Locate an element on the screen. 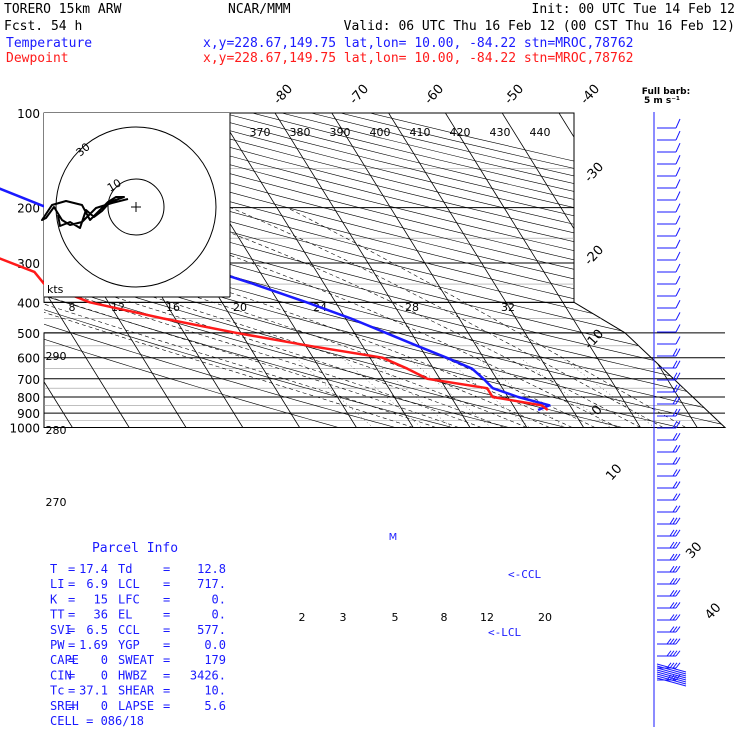 This screenshot has height=740, width=740. parcel-param-name: PW is located at coordinates (57, 645).